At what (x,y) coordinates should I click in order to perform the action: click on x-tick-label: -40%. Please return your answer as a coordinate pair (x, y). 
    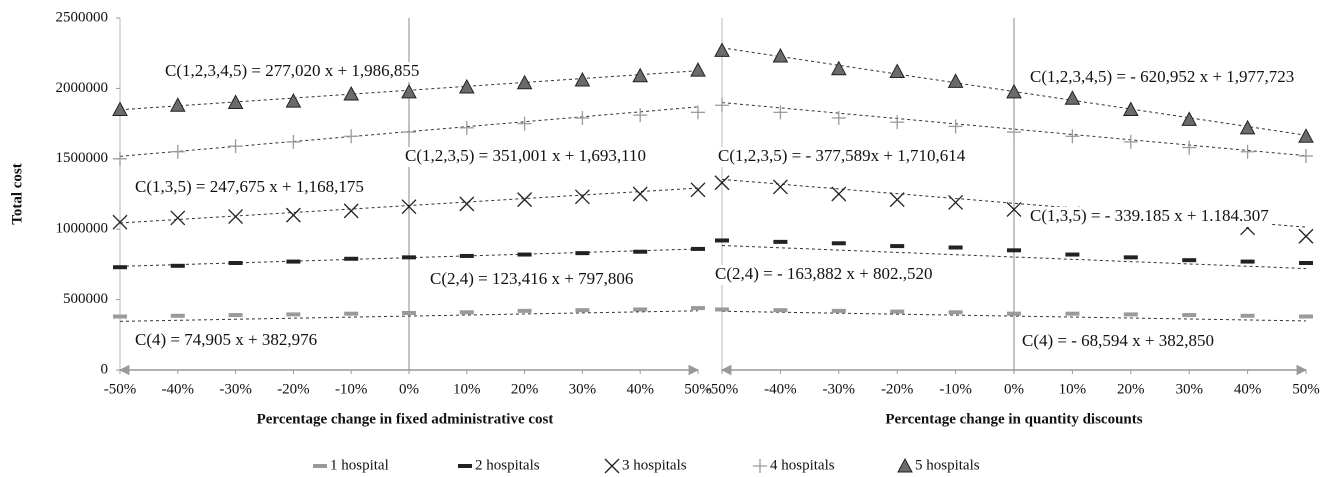
    Looking at the image, I should click on (178, 389).